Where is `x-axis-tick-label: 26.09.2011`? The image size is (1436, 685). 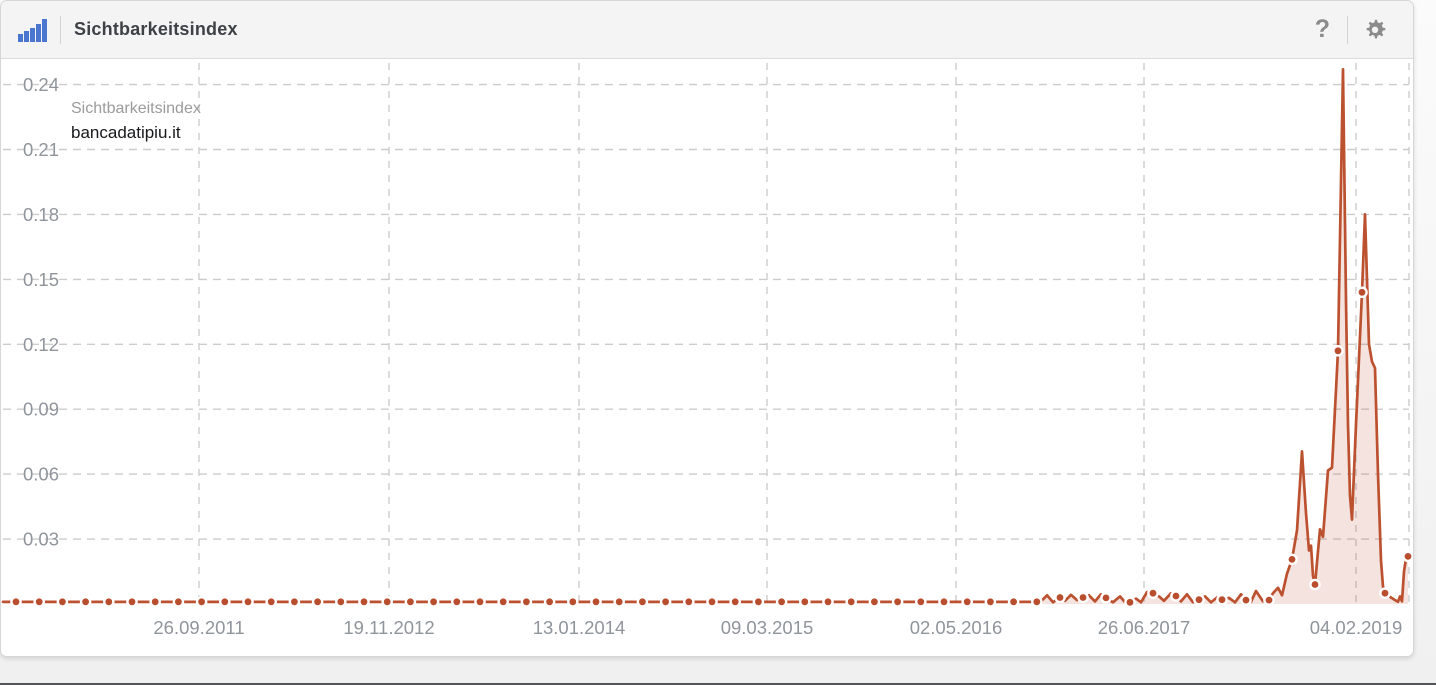 x-axis-tick-label: 26.09.2011 is located at coordinates (198, 627).